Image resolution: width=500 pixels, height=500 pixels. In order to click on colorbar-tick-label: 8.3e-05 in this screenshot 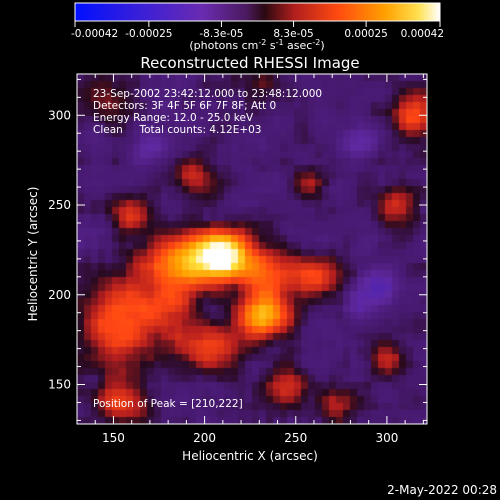, I will do `click(293, 34)`.